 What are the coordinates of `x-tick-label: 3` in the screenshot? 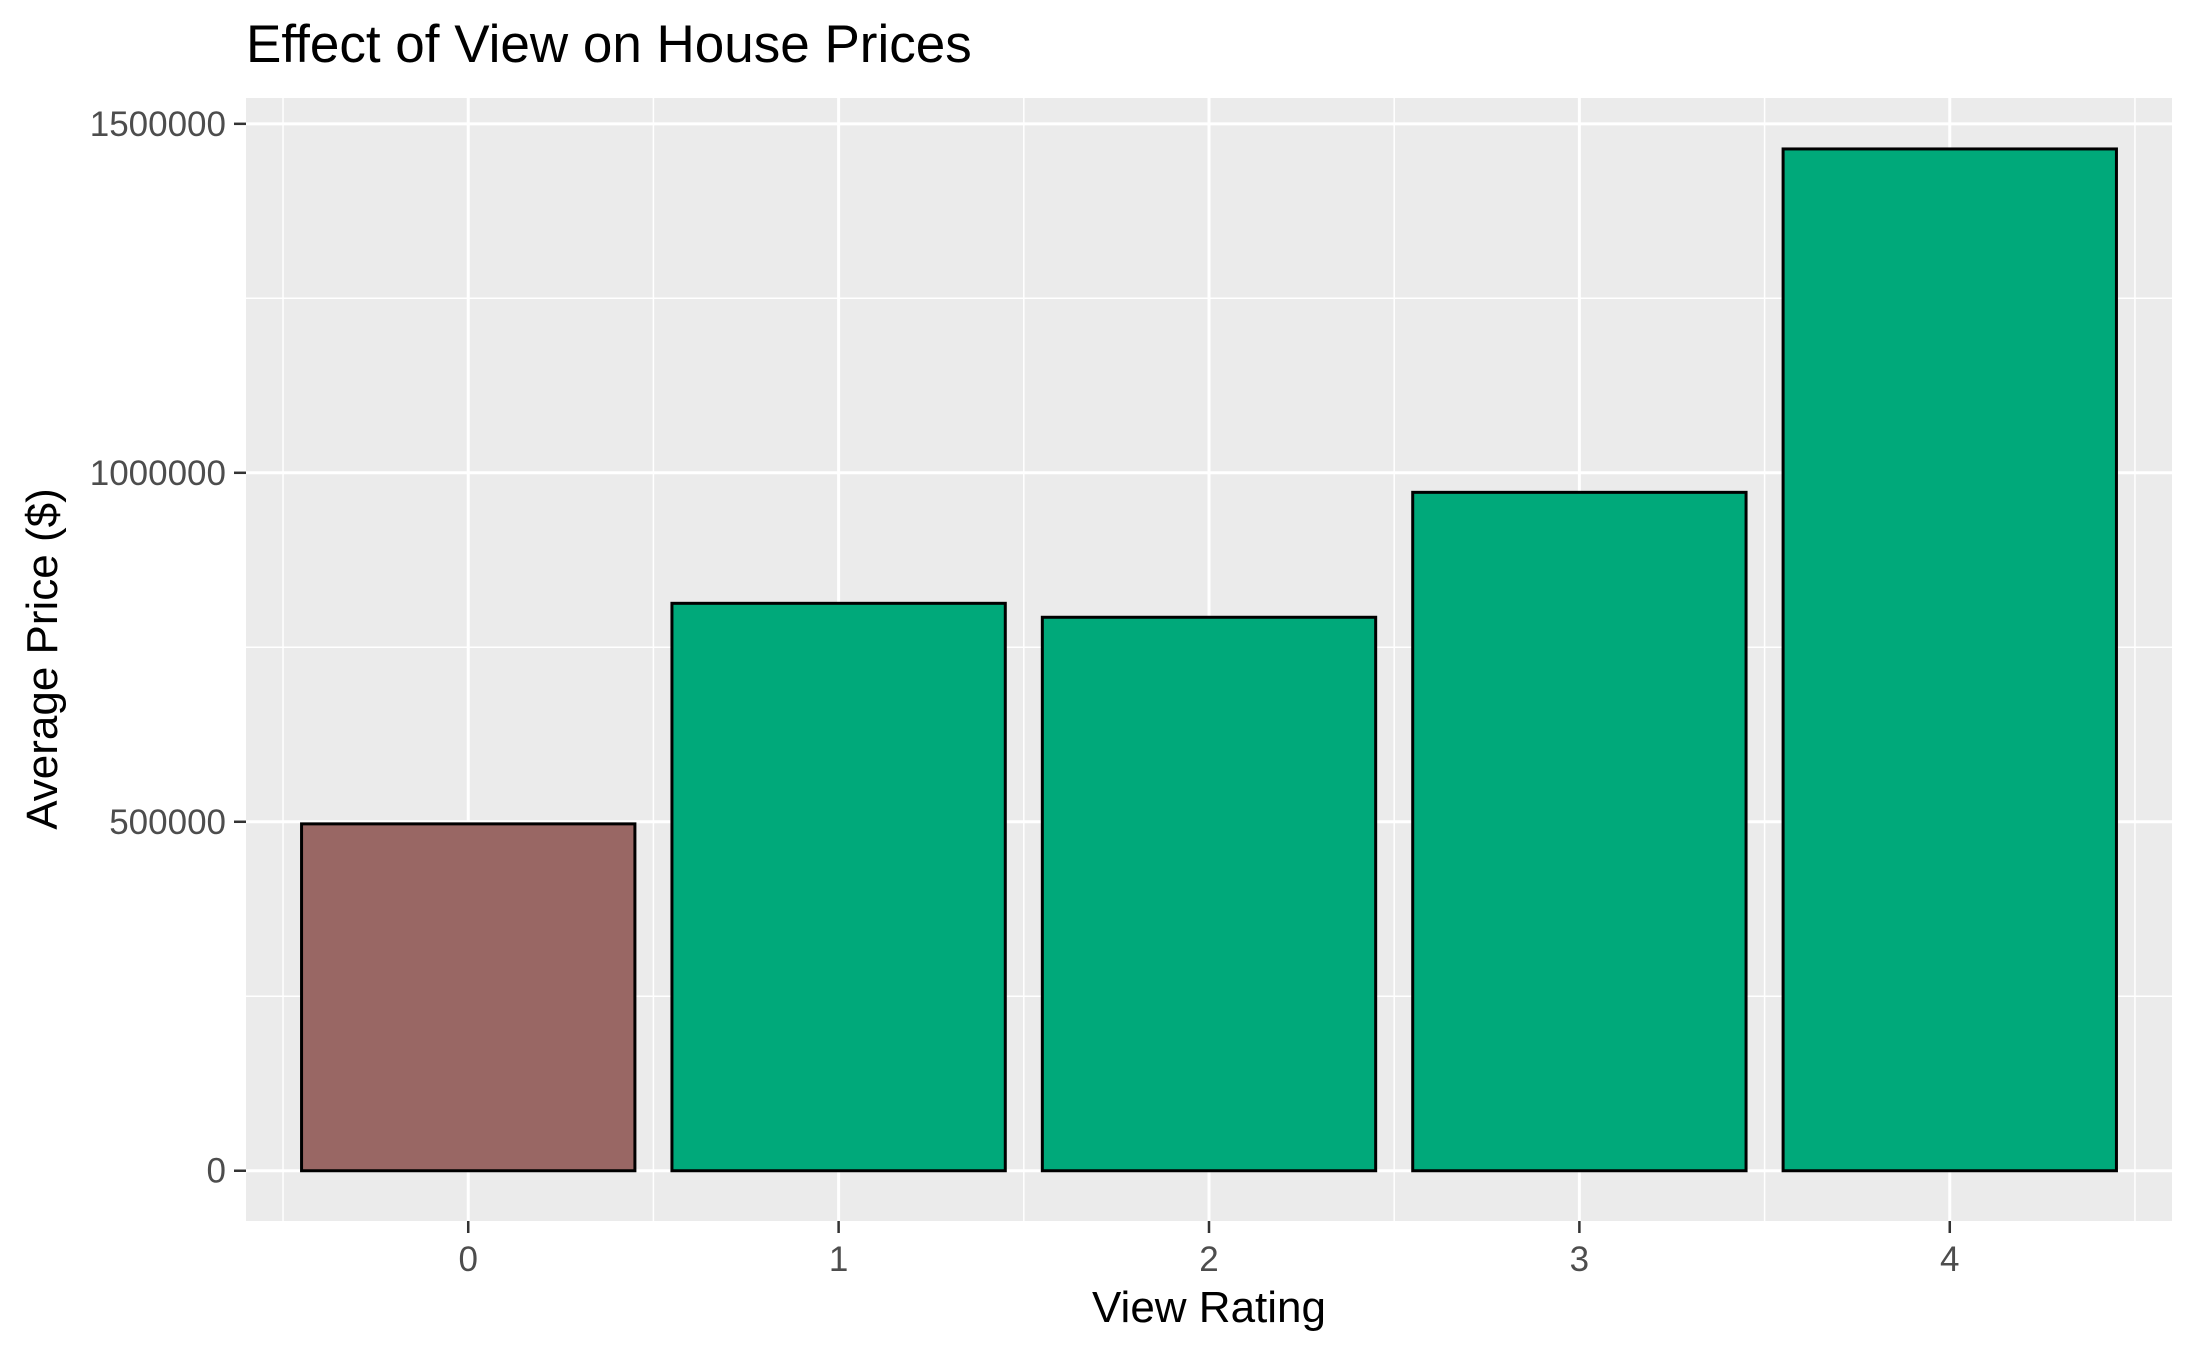 It's located at (1579, 1259).